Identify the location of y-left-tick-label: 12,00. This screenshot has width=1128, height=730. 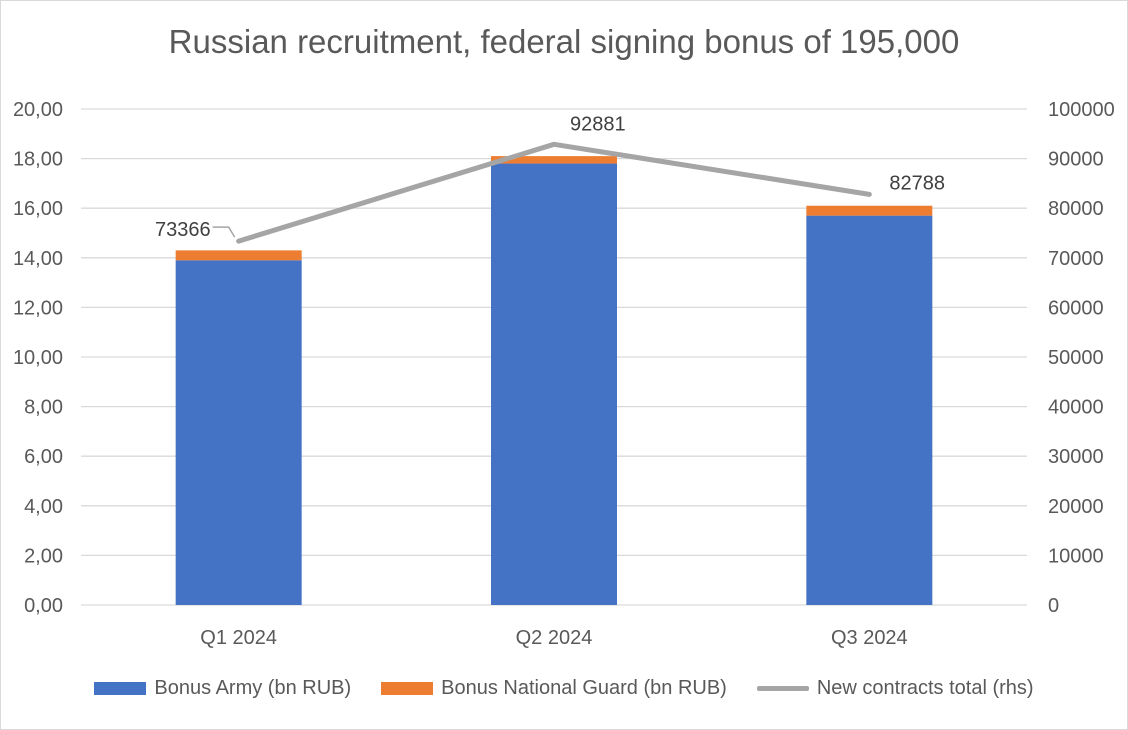
(38, 308).